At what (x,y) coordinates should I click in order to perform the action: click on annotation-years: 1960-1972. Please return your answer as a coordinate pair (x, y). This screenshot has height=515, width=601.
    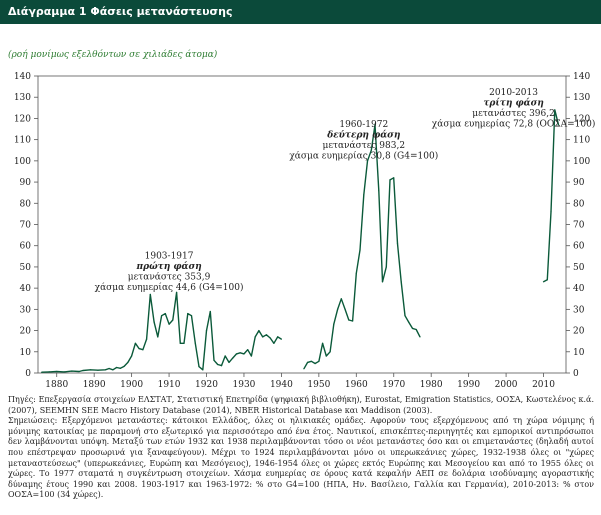
    Looking at the image, I should click on (363, 125).